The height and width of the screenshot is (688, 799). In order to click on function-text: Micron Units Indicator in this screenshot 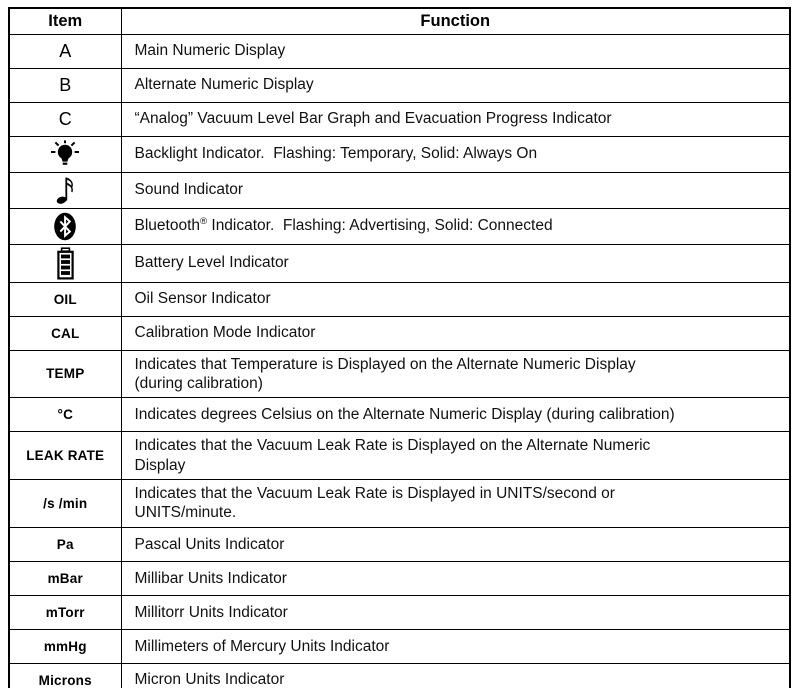, I will do `click(209, 679)`.